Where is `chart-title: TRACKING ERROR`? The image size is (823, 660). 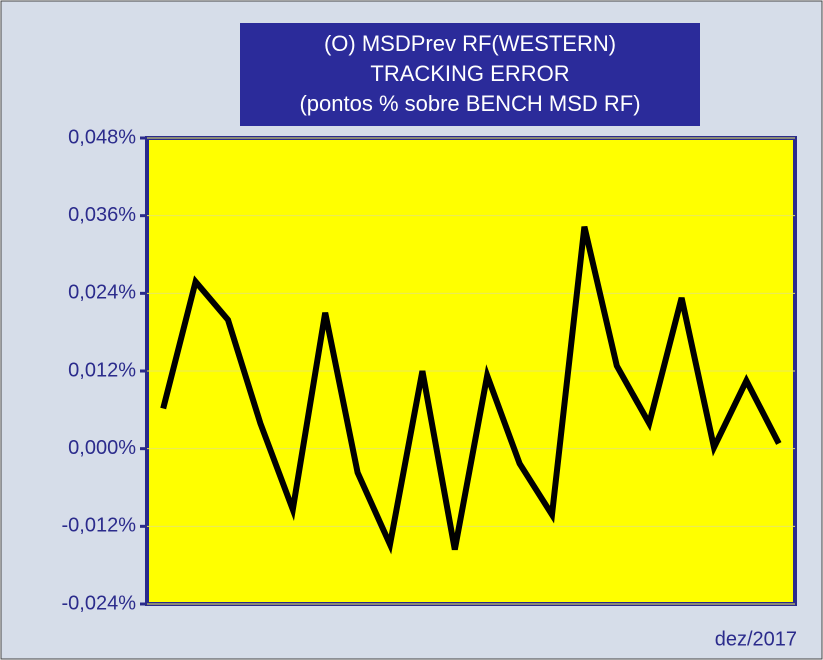
chart-title: TRACKING ERROR is located at coordinates (469, 73).